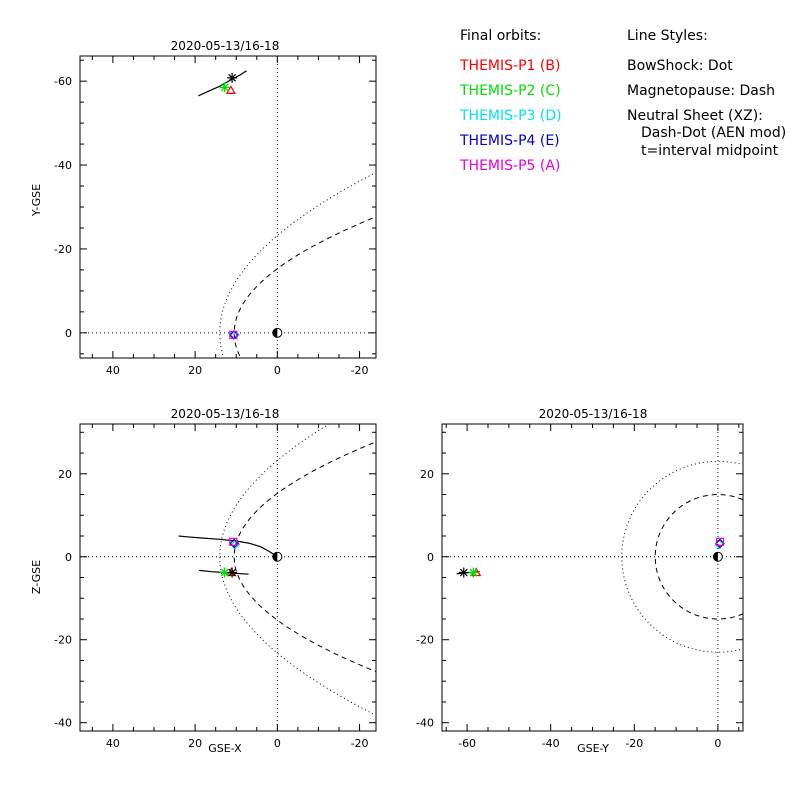 The width and height of the screenshot is (800, 800). Describe the element at coordinates (680, 66) in the screenshot. I see `legend-style-bowshock: BowShock: Dot` at that location.